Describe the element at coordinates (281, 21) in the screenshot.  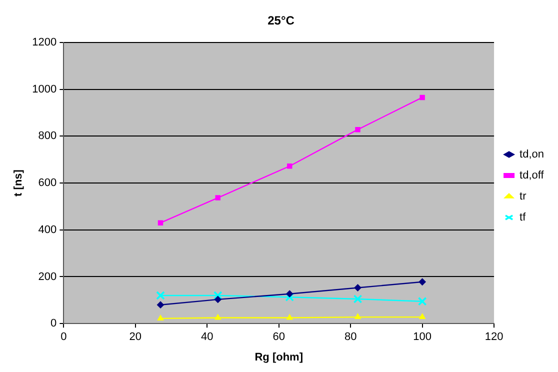
I see `chart-title: 25°C` at that location.